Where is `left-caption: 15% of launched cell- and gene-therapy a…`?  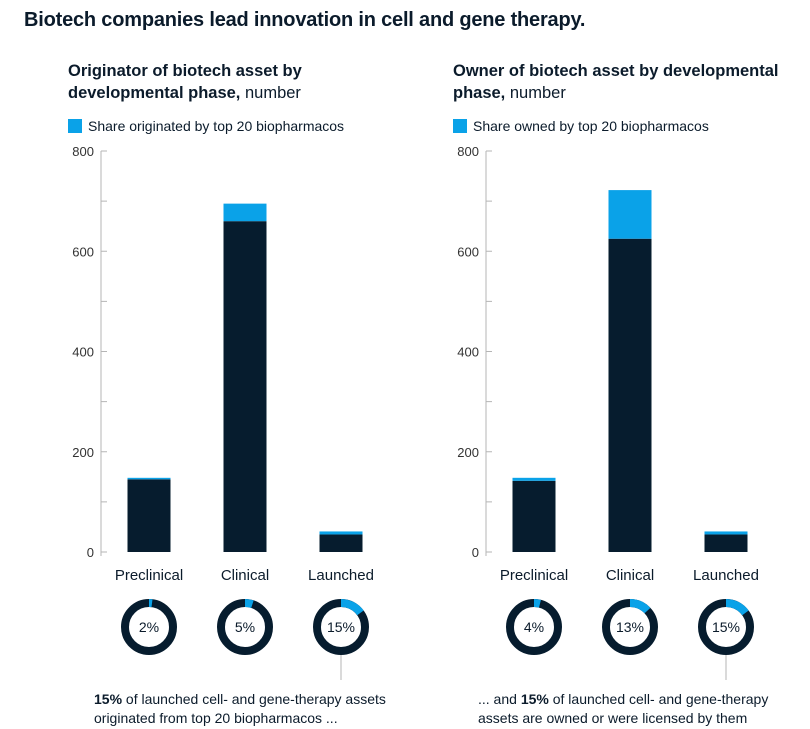 left-caption: 15% of launched cell- and gene-therapy a… is located at coordinates (264, 709).